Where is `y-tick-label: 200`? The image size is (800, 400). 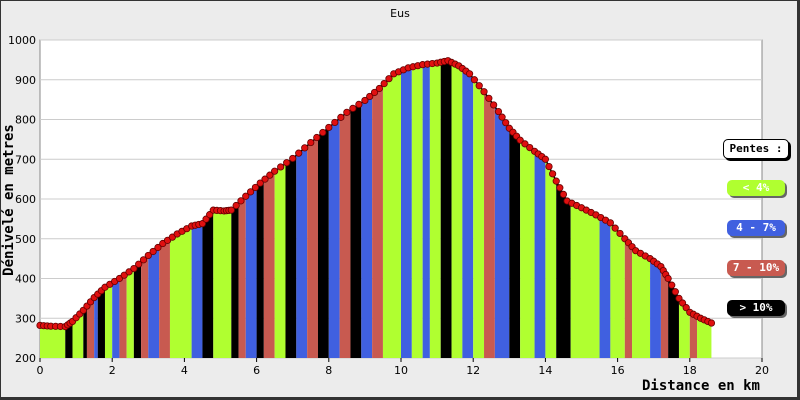 y-tick-label: 200 is located at coordinates (25, 358).